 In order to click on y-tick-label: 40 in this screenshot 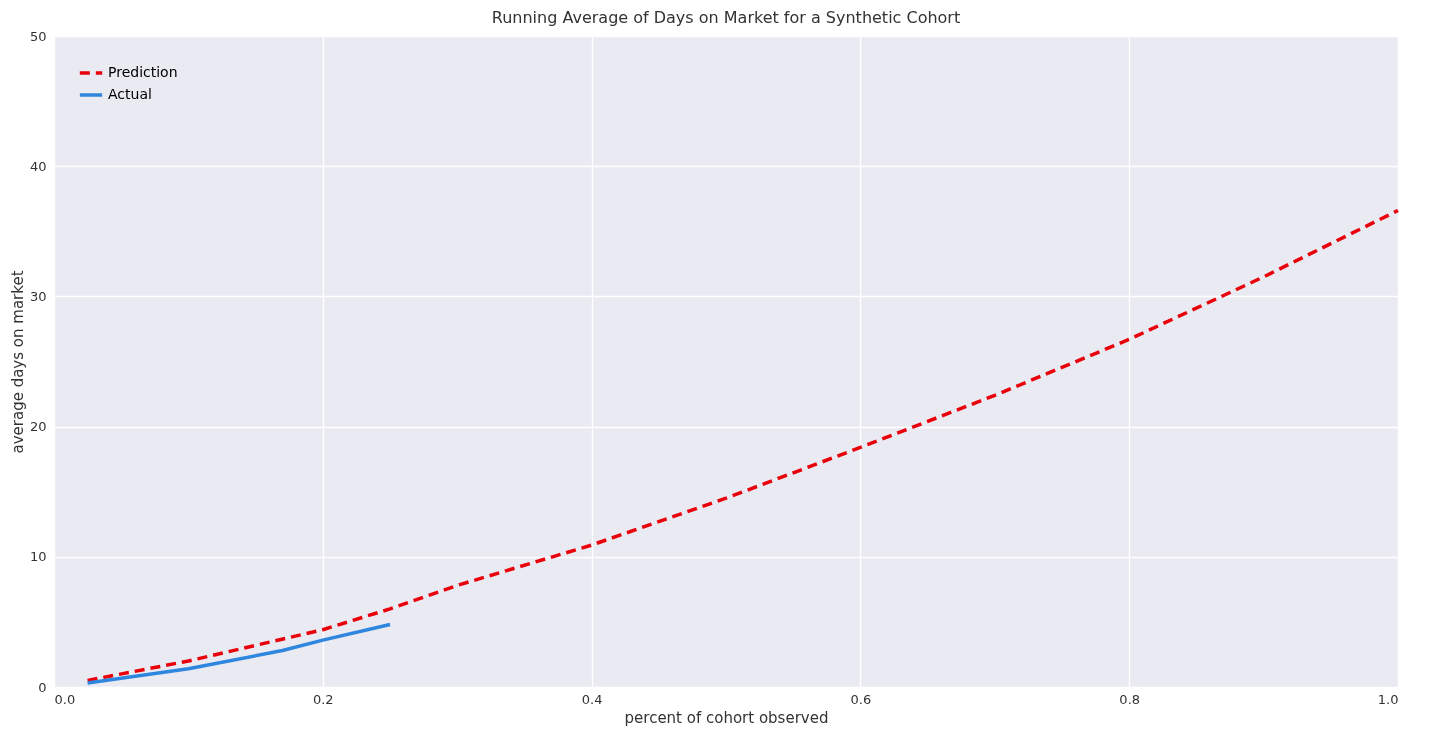, I will do `click(38, 166)`.